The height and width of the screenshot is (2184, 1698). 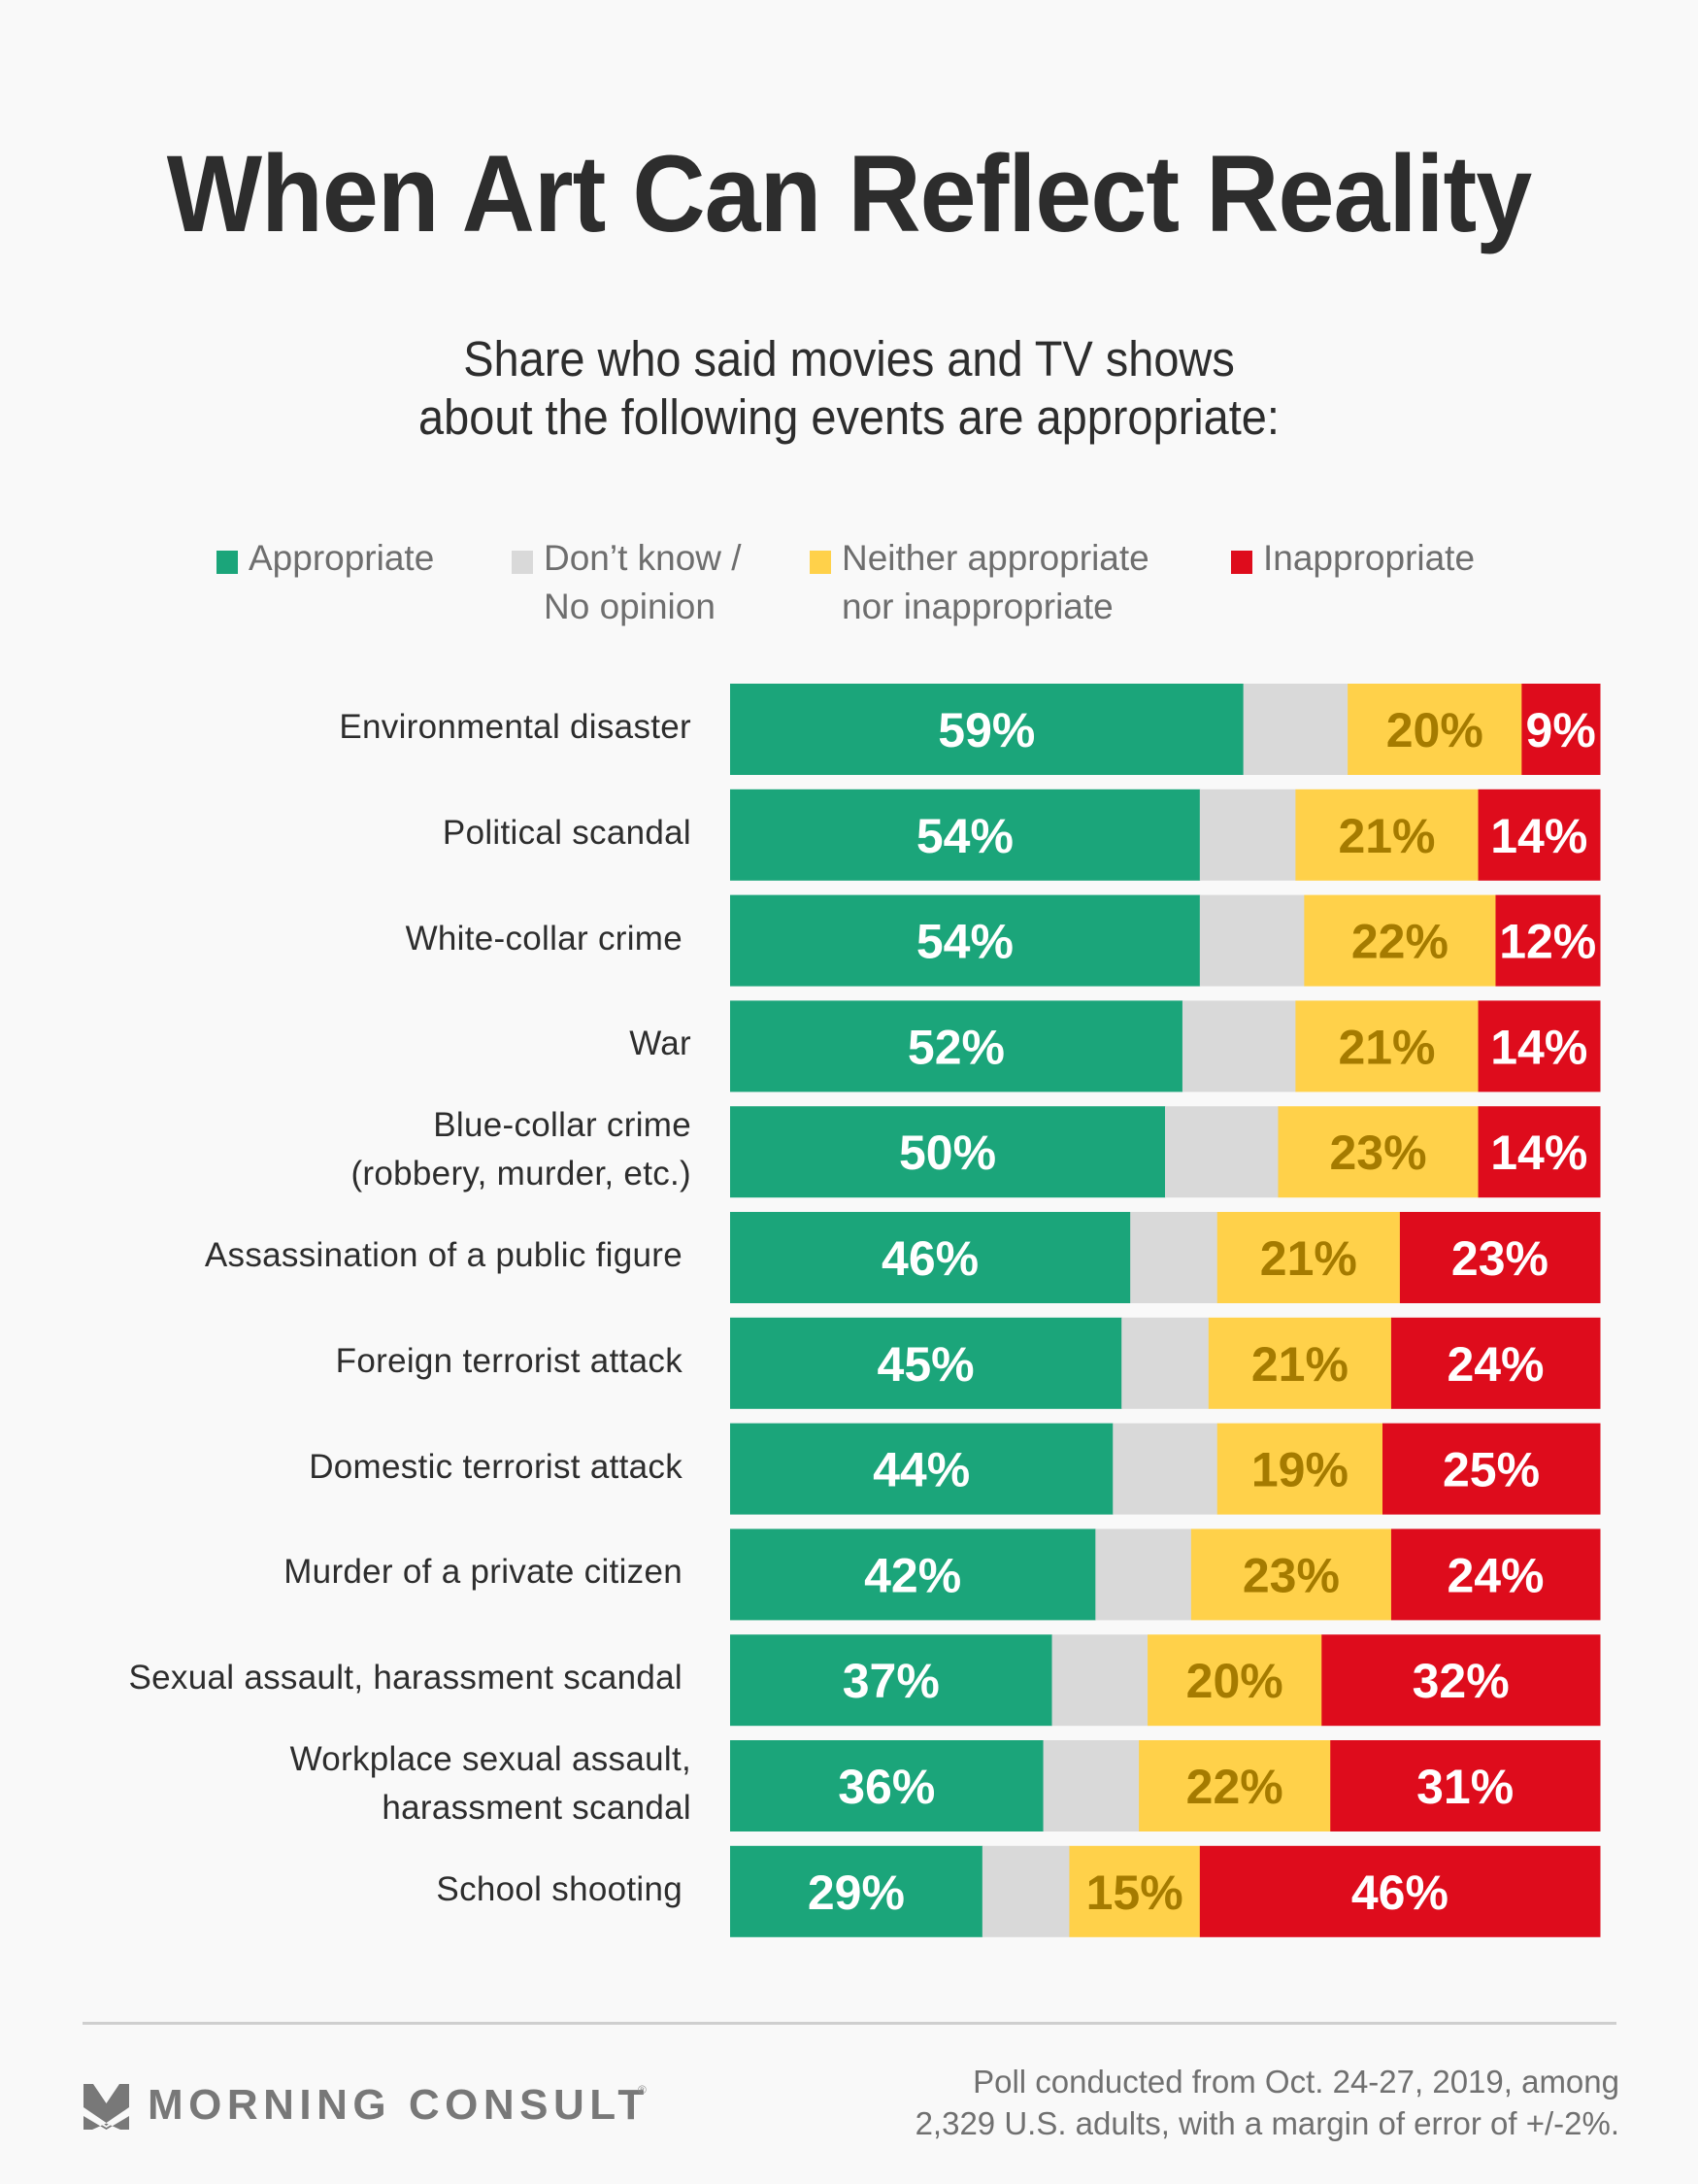 I want to click on category-label: Environmental disaster, so click(x=515, y=727).